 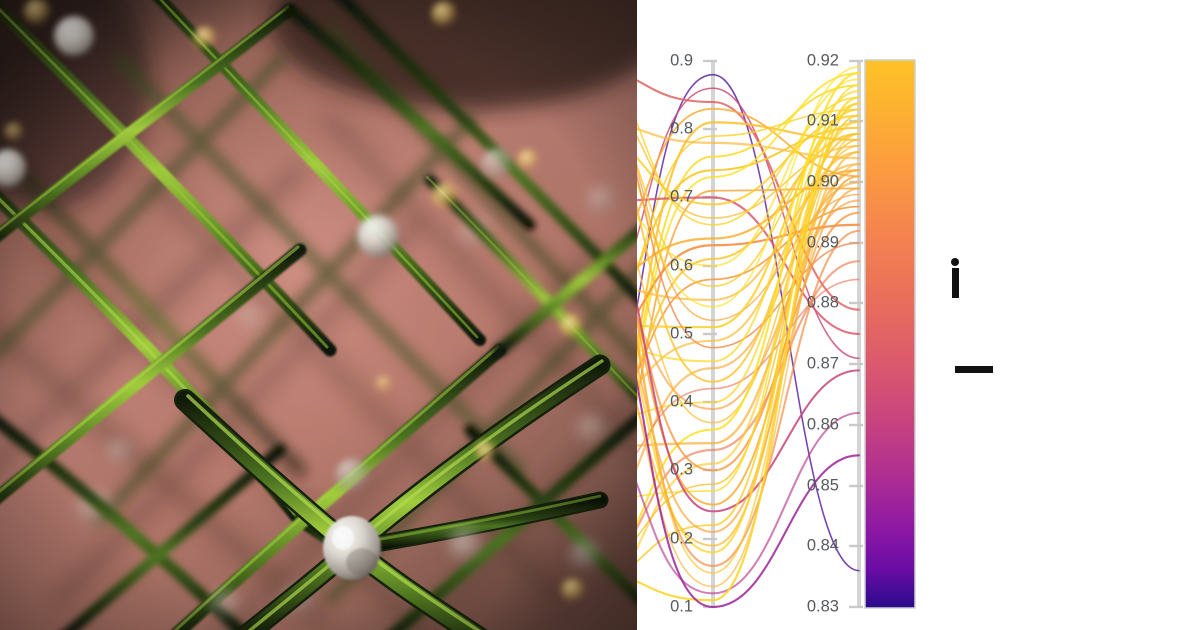 I want to click on colorbar-gradient, so click(x=890, y=334).